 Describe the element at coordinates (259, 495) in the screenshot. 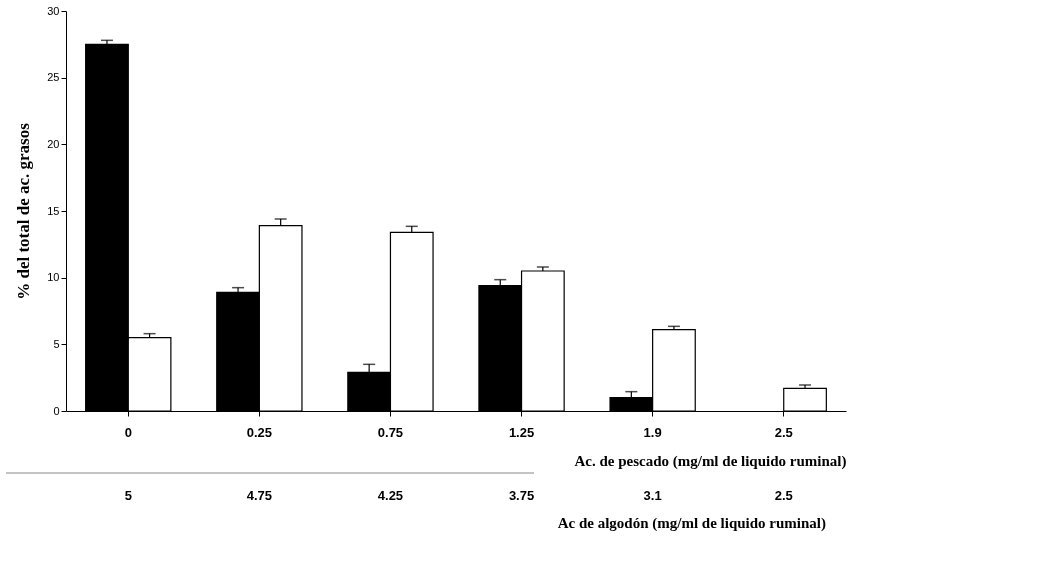

I see `text: 4.75` at that location.